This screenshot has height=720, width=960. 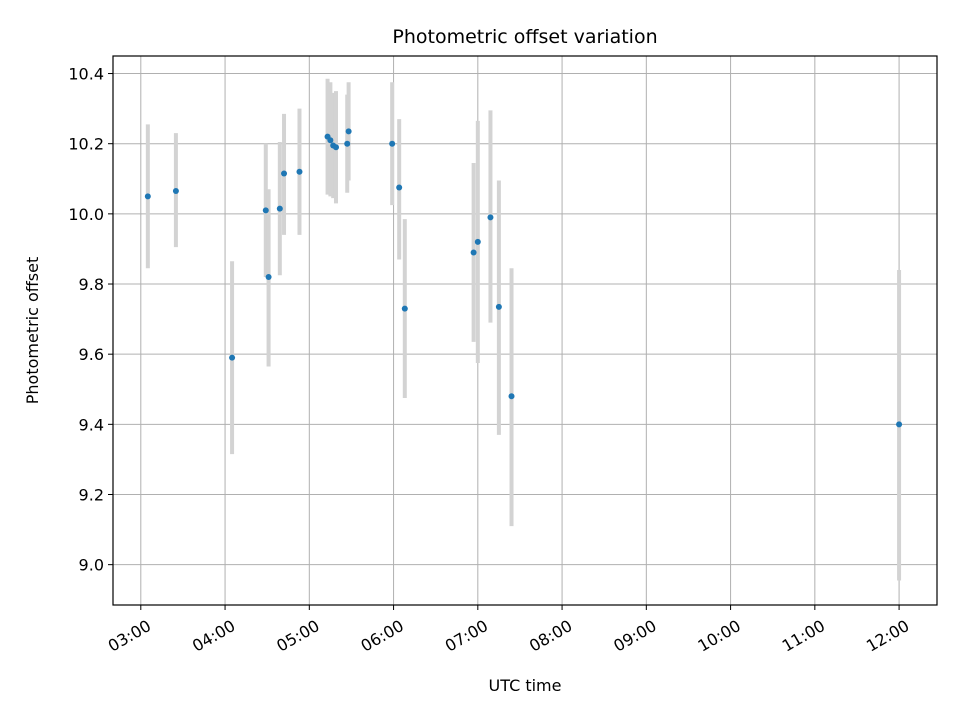 What do you see at coordinates (525, 685) in the screenshot?
I see `x-axis-title: UTC time` at bounding box center [525, 685].